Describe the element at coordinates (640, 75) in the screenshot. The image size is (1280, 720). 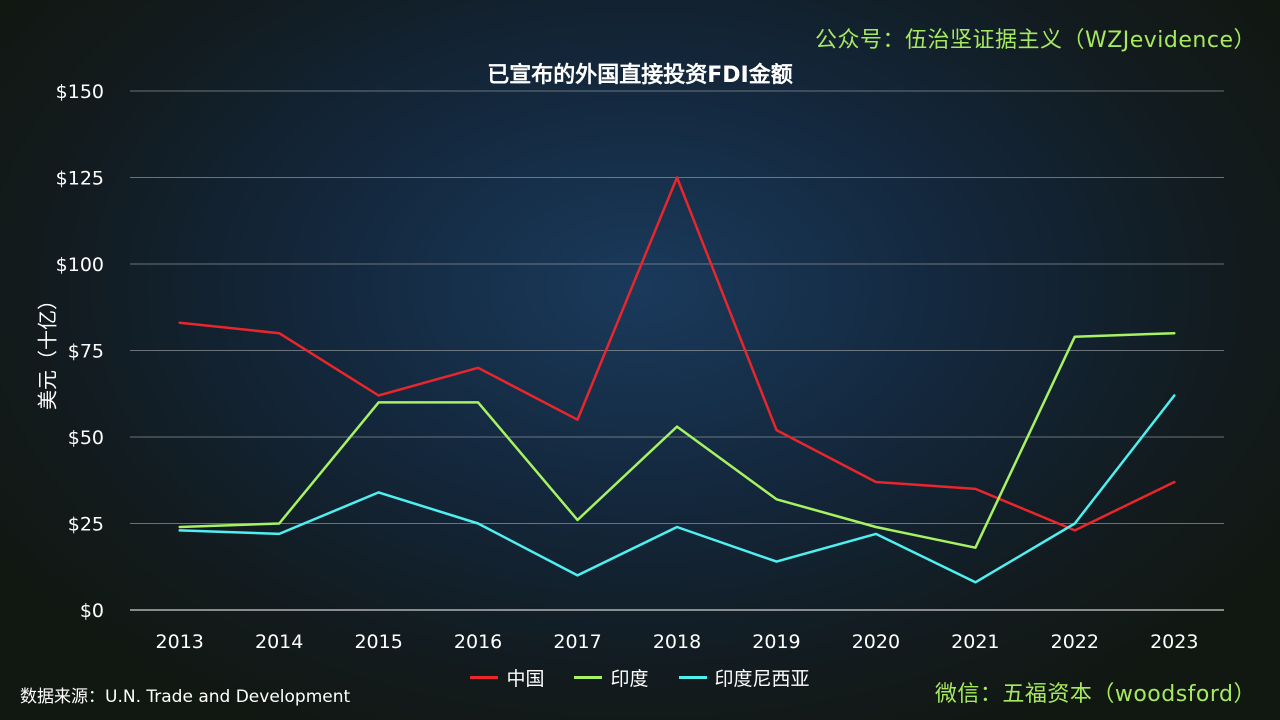
I see `chart-title: 已宣布的外国直接投资FDI金额` at that location.